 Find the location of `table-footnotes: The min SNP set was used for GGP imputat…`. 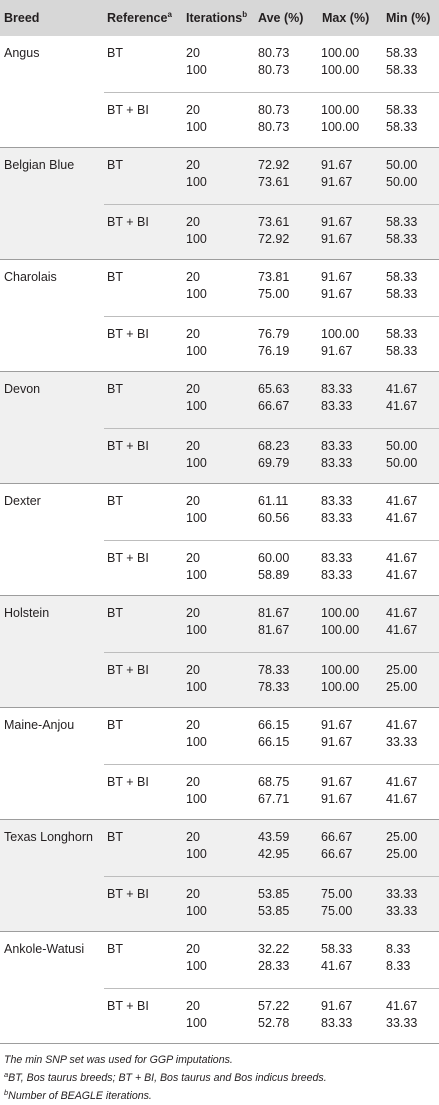

table-footnotes: The min SNP set was used for GGP imputat… is located at coordinates (219, 1074).